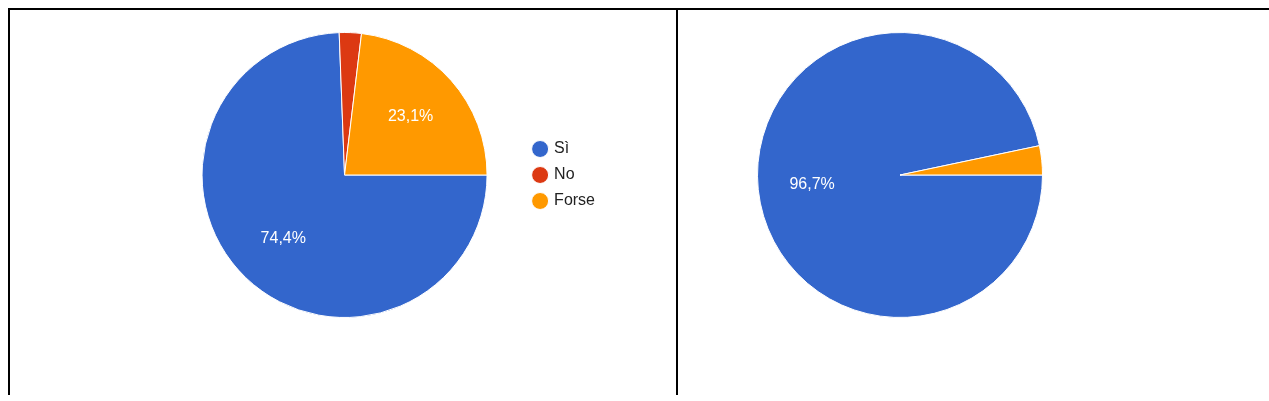  I want to click on data-label: 74,4%, so click(283, 238).